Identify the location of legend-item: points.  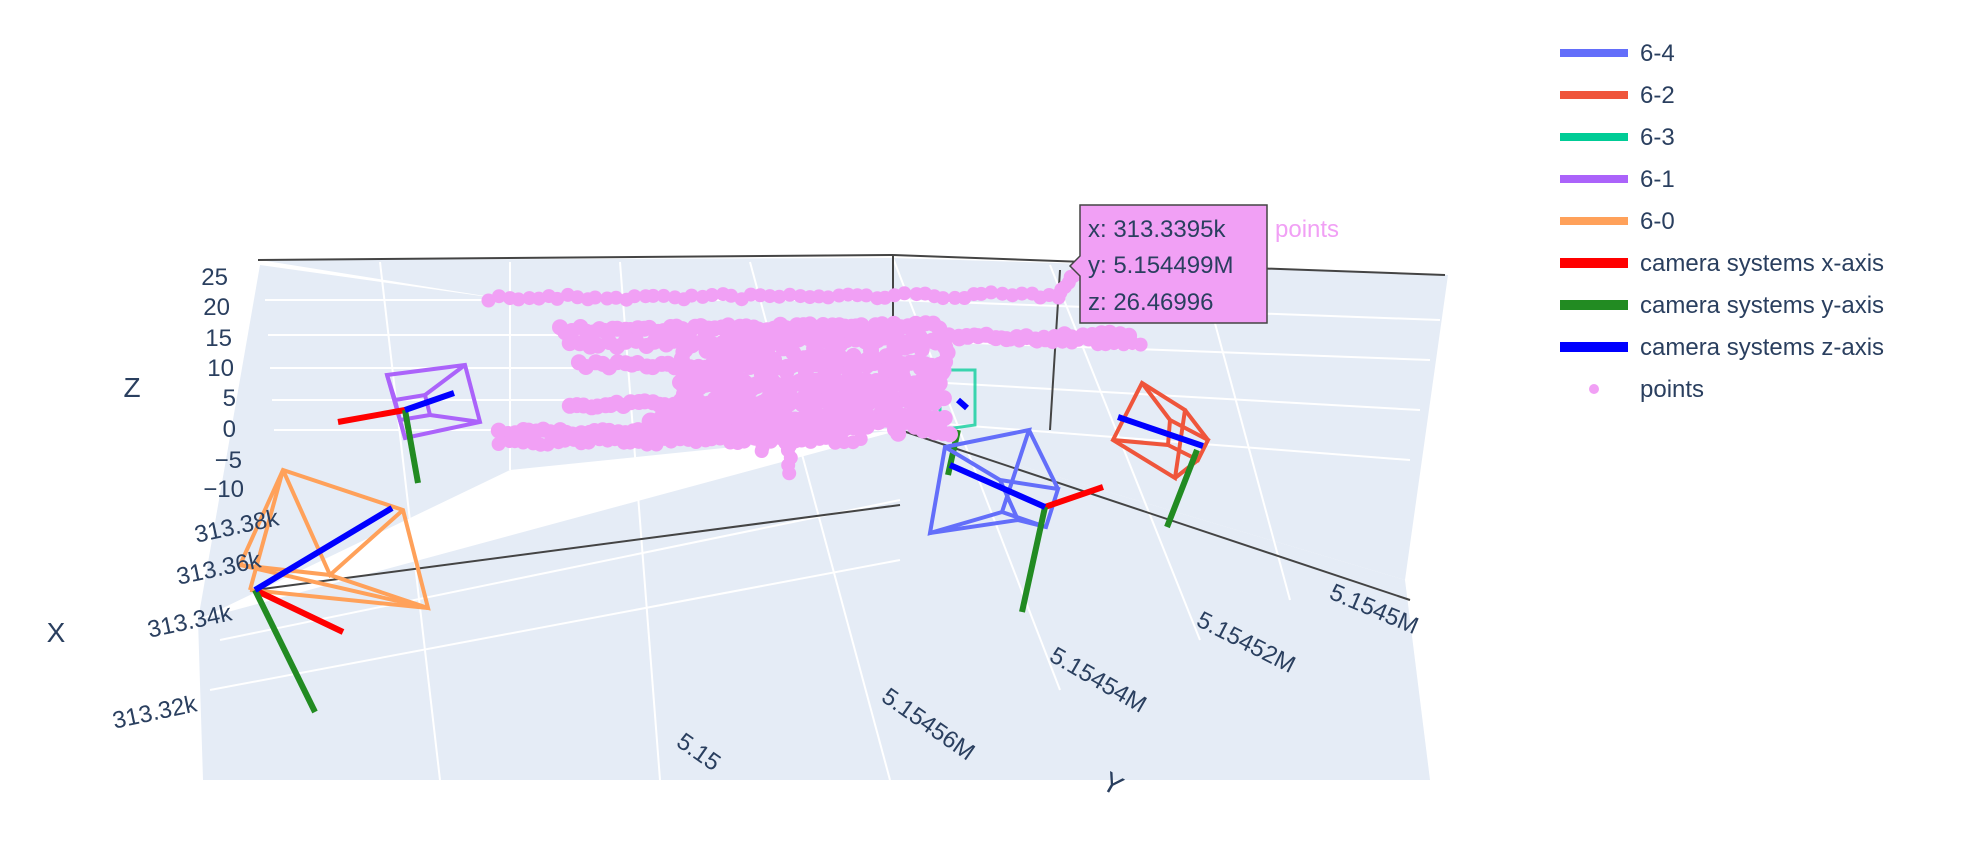
(1646, 389).